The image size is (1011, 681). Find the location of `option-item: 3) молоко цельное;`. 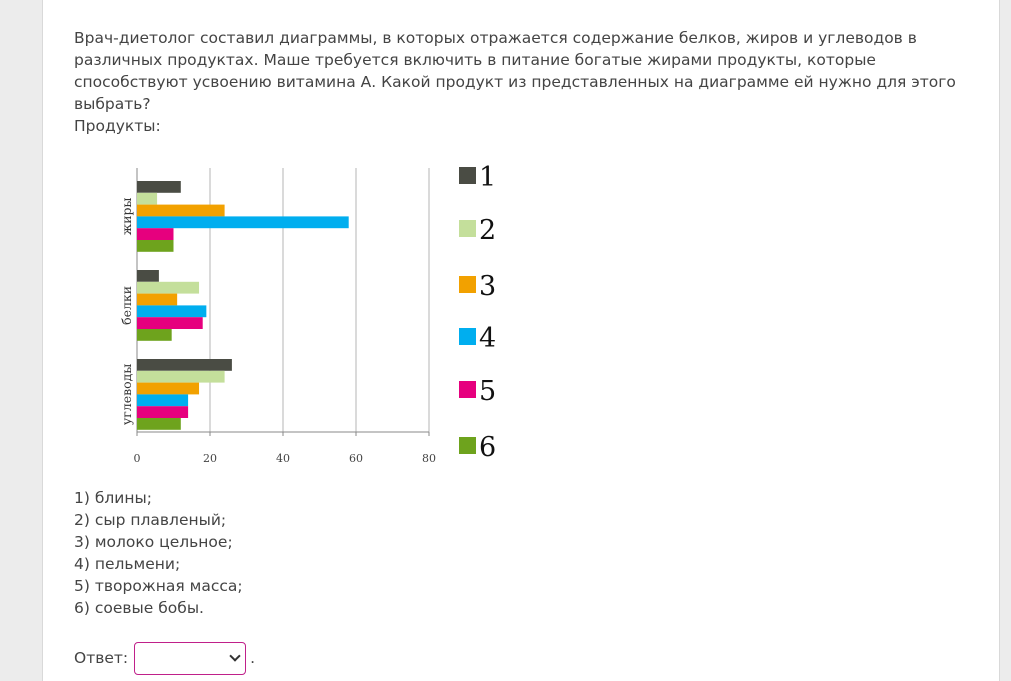

option-item: 3) молоко цельное; is located at coordinates (153, 542).